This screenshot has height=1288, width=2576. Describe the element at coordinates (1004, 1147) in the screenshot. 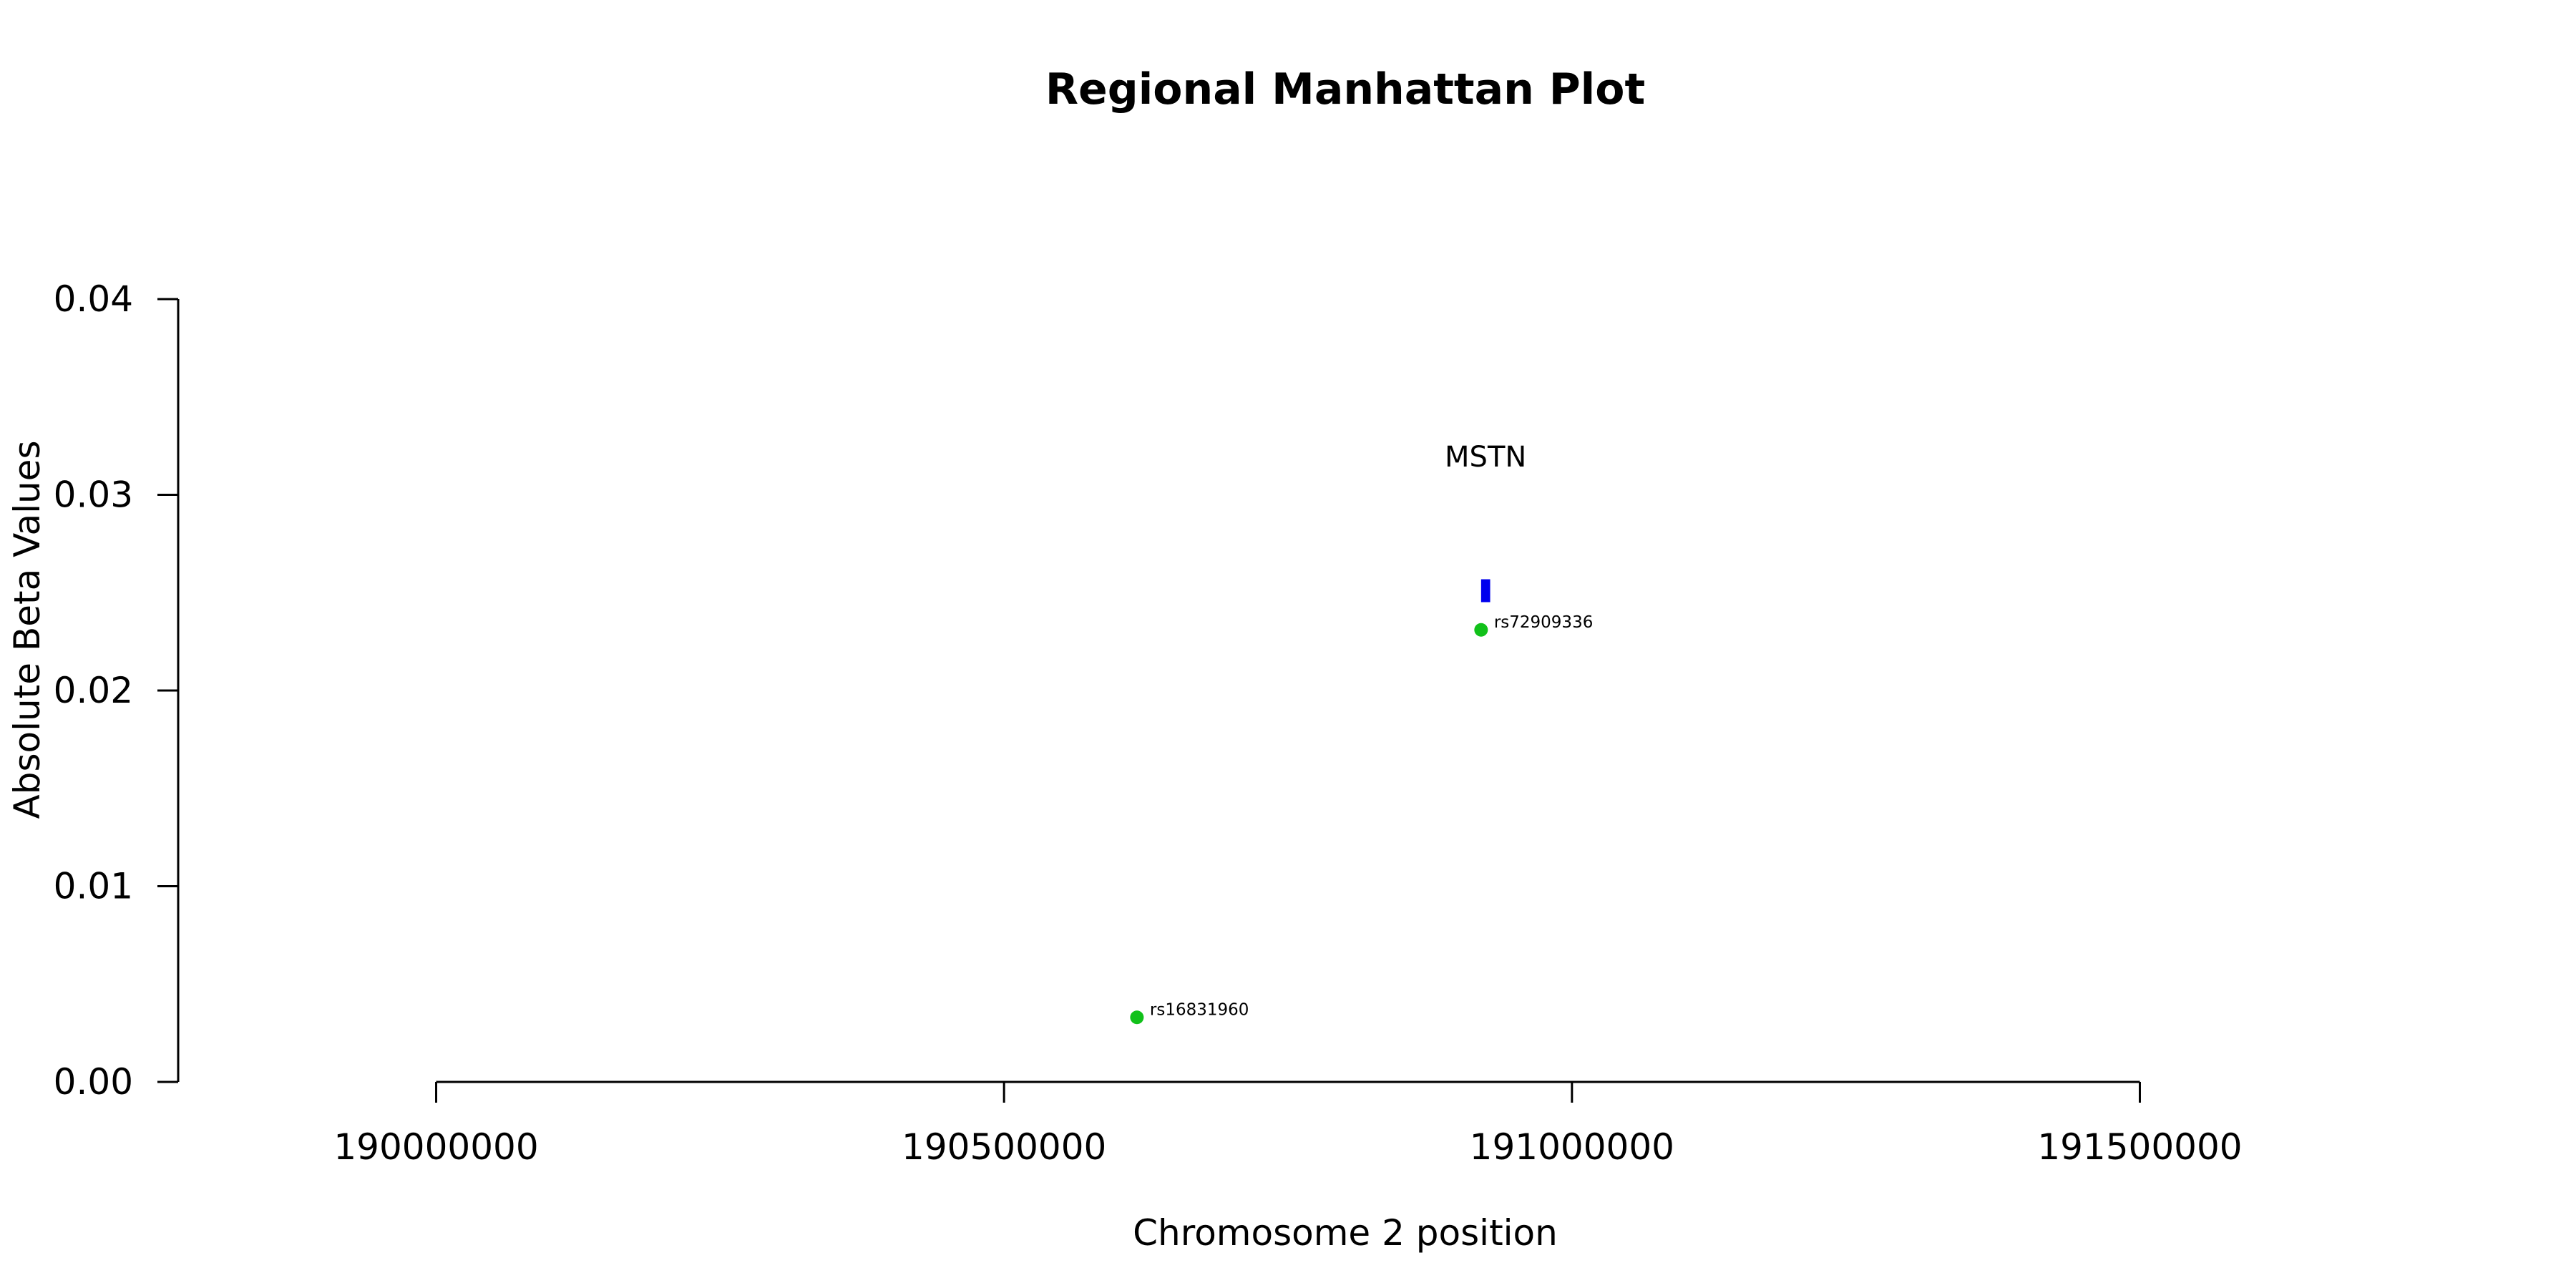

I see `x-tick-label: 190500000` at that location.